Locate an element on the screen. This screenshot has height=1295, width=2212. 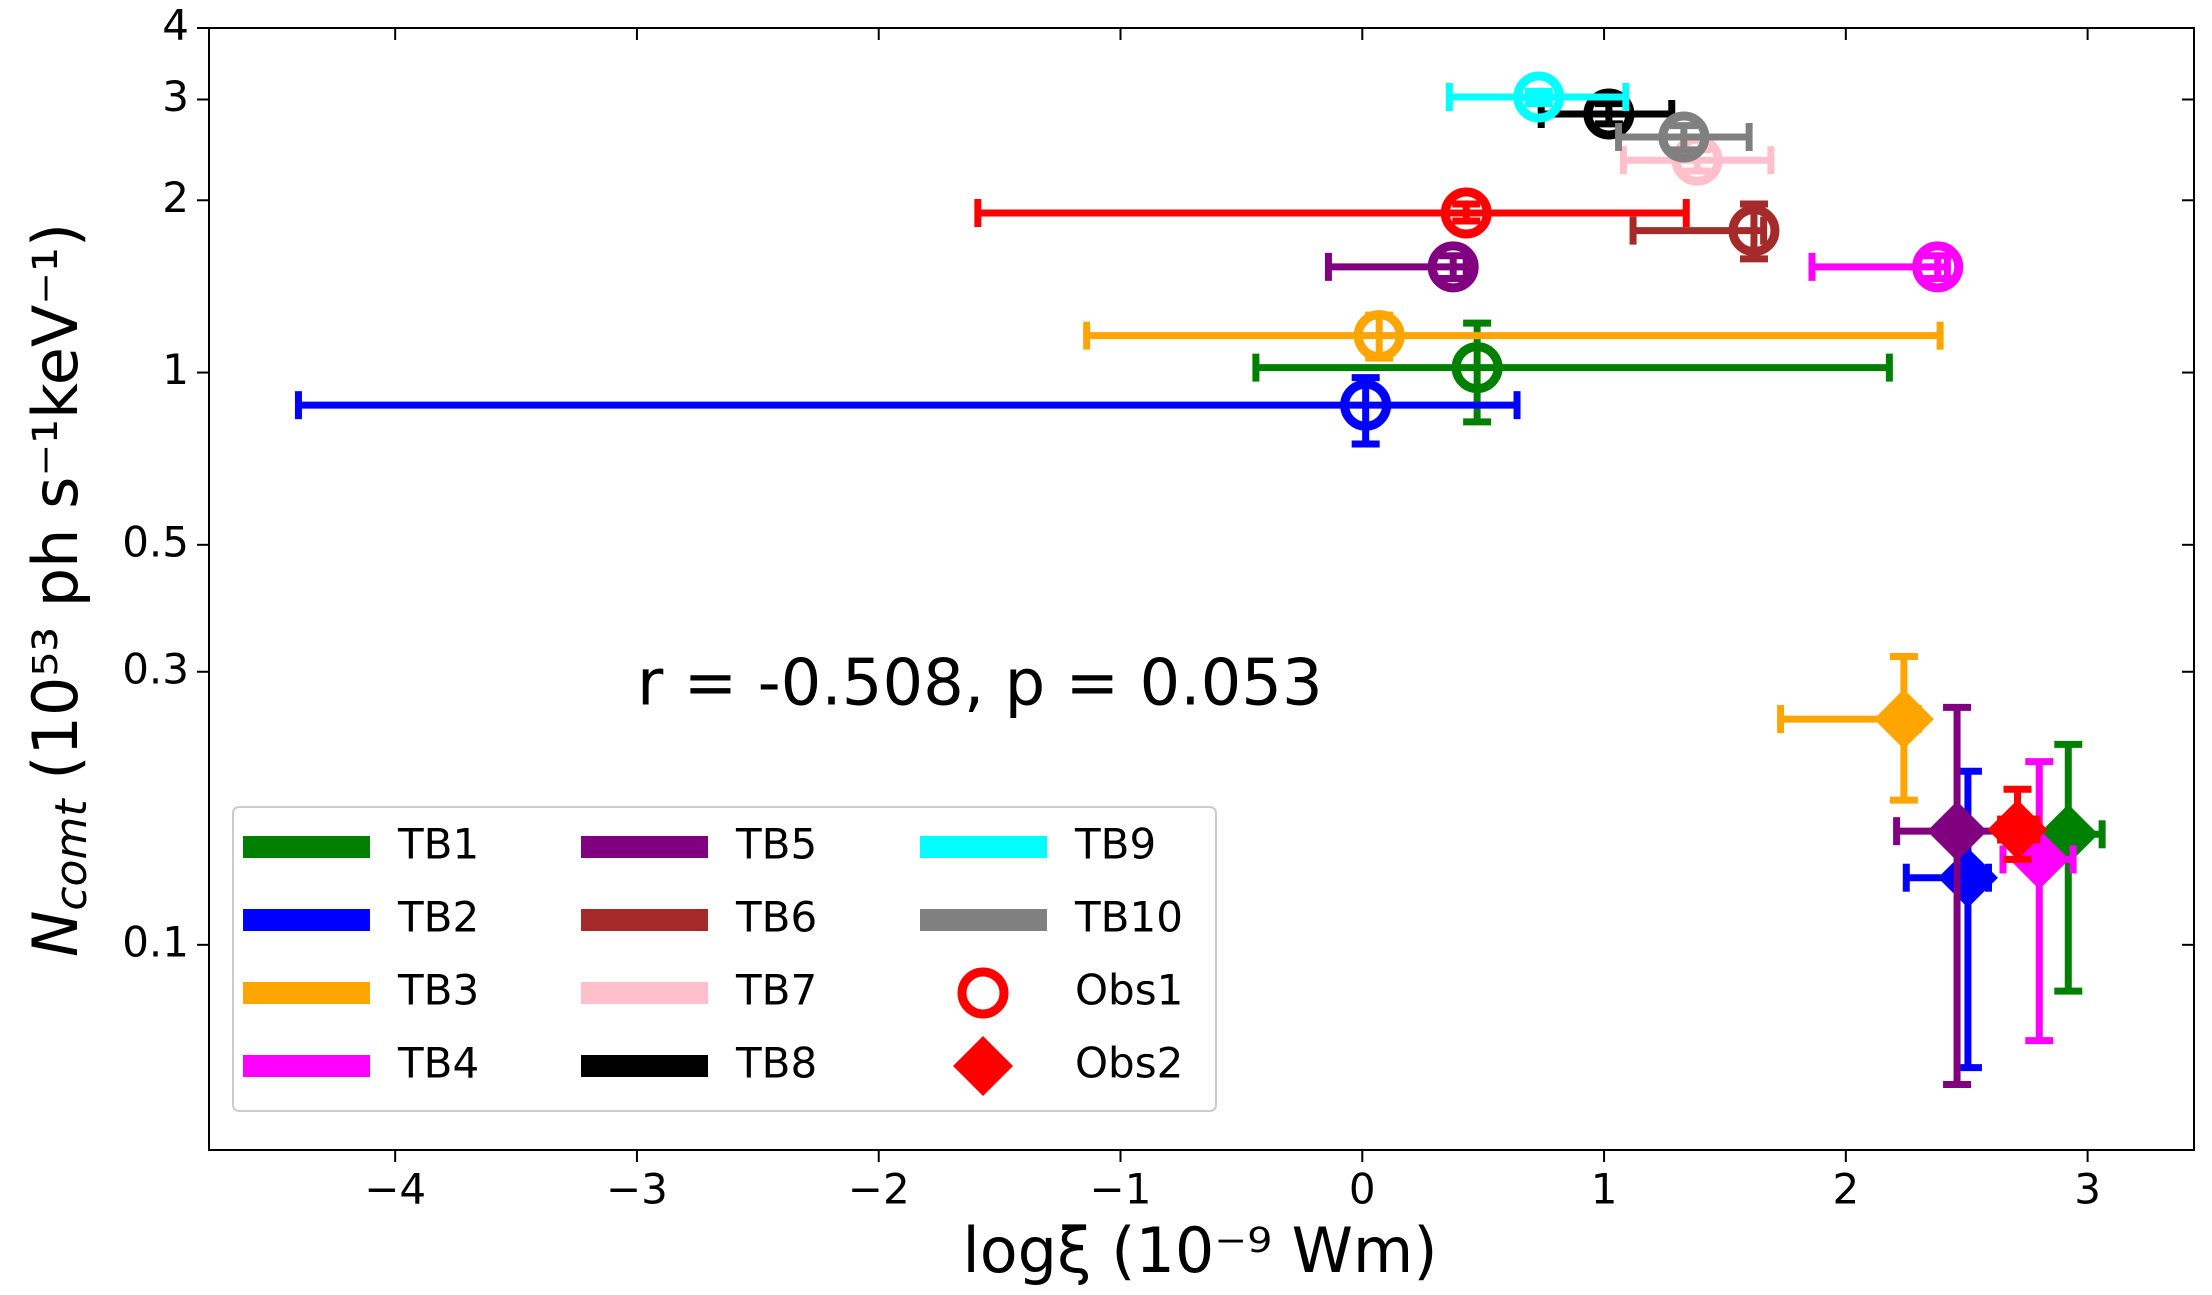
y-label-rest: (10⁵³ ph s⁻¹keV⁻¹) is located at coordinates (55, 511).